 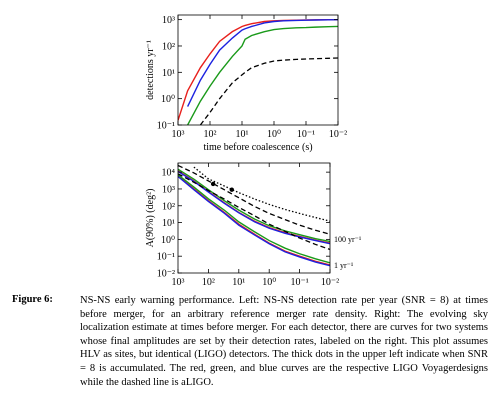 I want to click on annotation: 100 yr⁻¹, so click(x=348, y=239).